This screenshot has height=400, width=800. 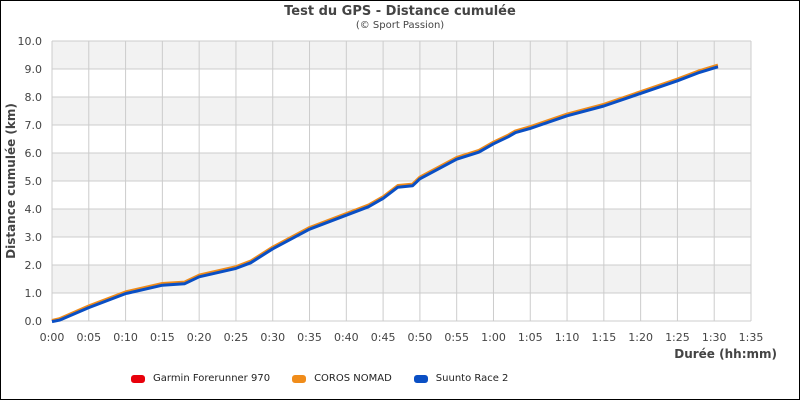 I want to click on y-tick-label: 3.0, so click(x=34, y=237).